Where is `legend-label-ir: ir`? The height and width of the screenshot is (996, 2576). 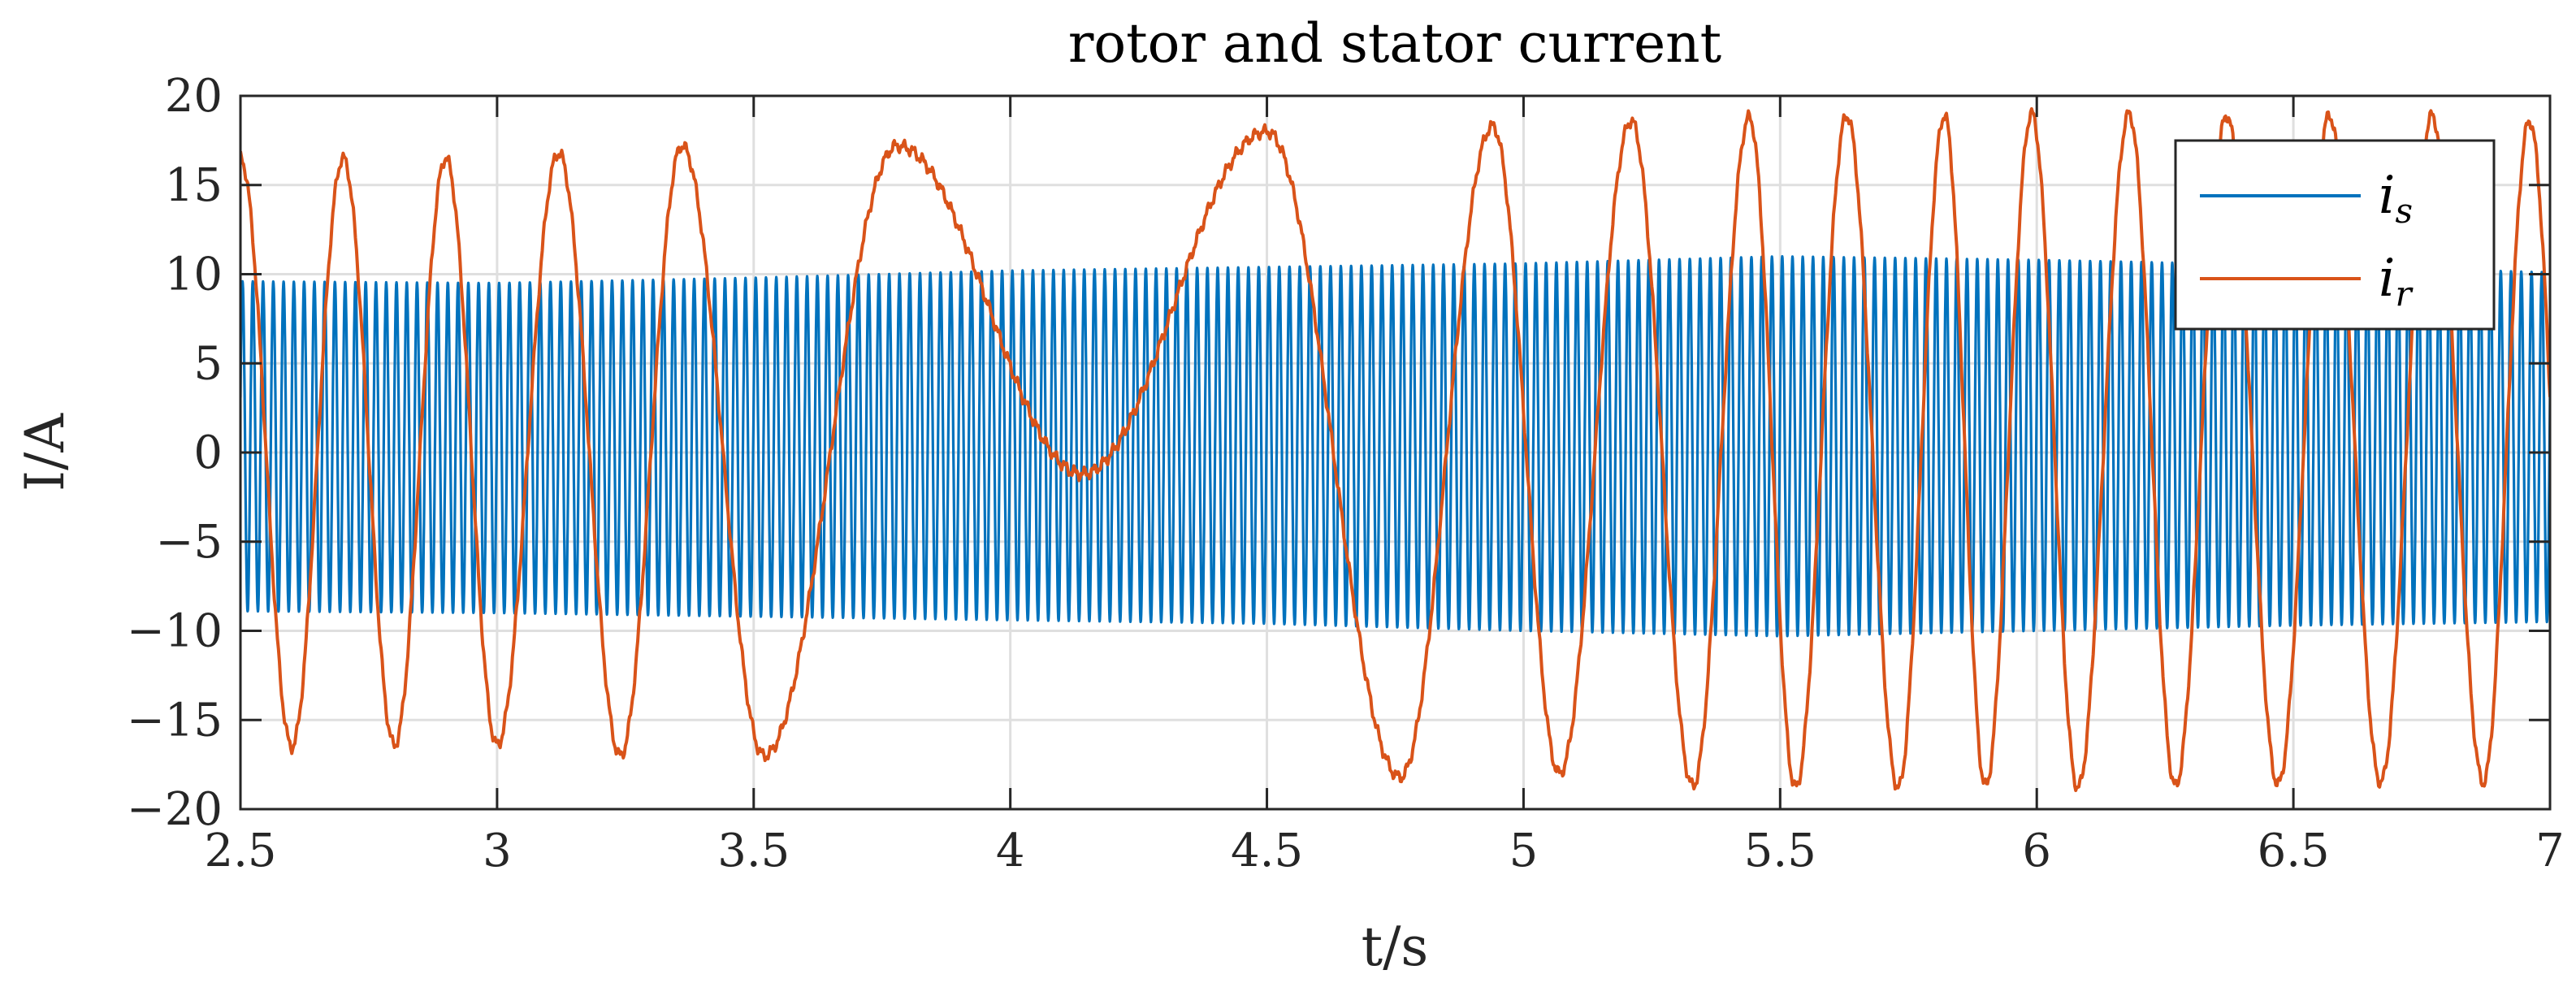
legend-label-ir: ir is located at coordinates (2396, 281).